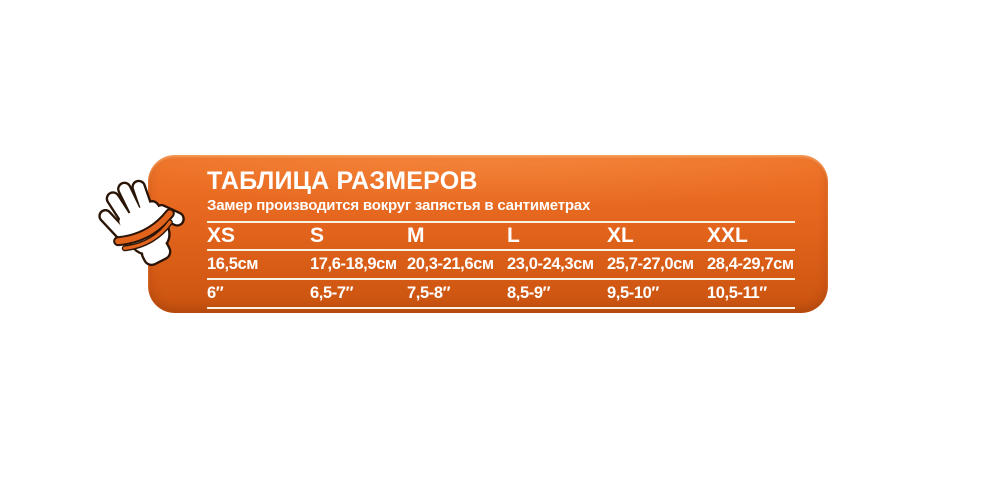  What do you see at coordinates (353, 264) in the screenshot?
I see `cm-value-cell: 17,6-18,9см` at bounding box center [353, 264].